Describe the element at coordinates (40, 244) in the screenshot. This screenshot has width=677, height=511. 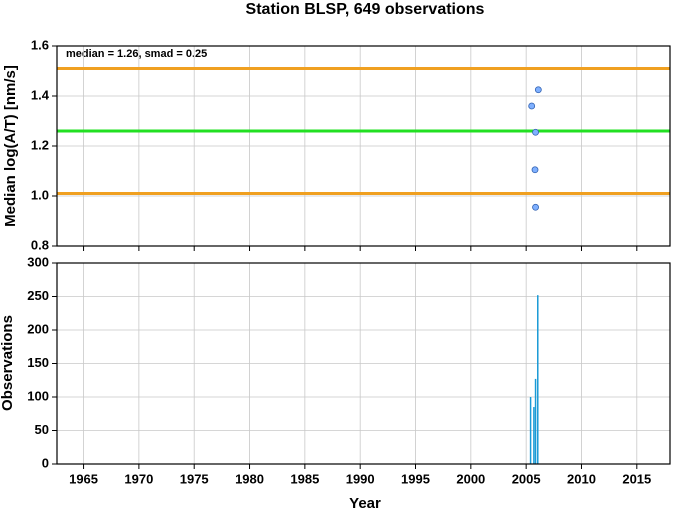
I see `y-tick-label: 0.8` at that location.